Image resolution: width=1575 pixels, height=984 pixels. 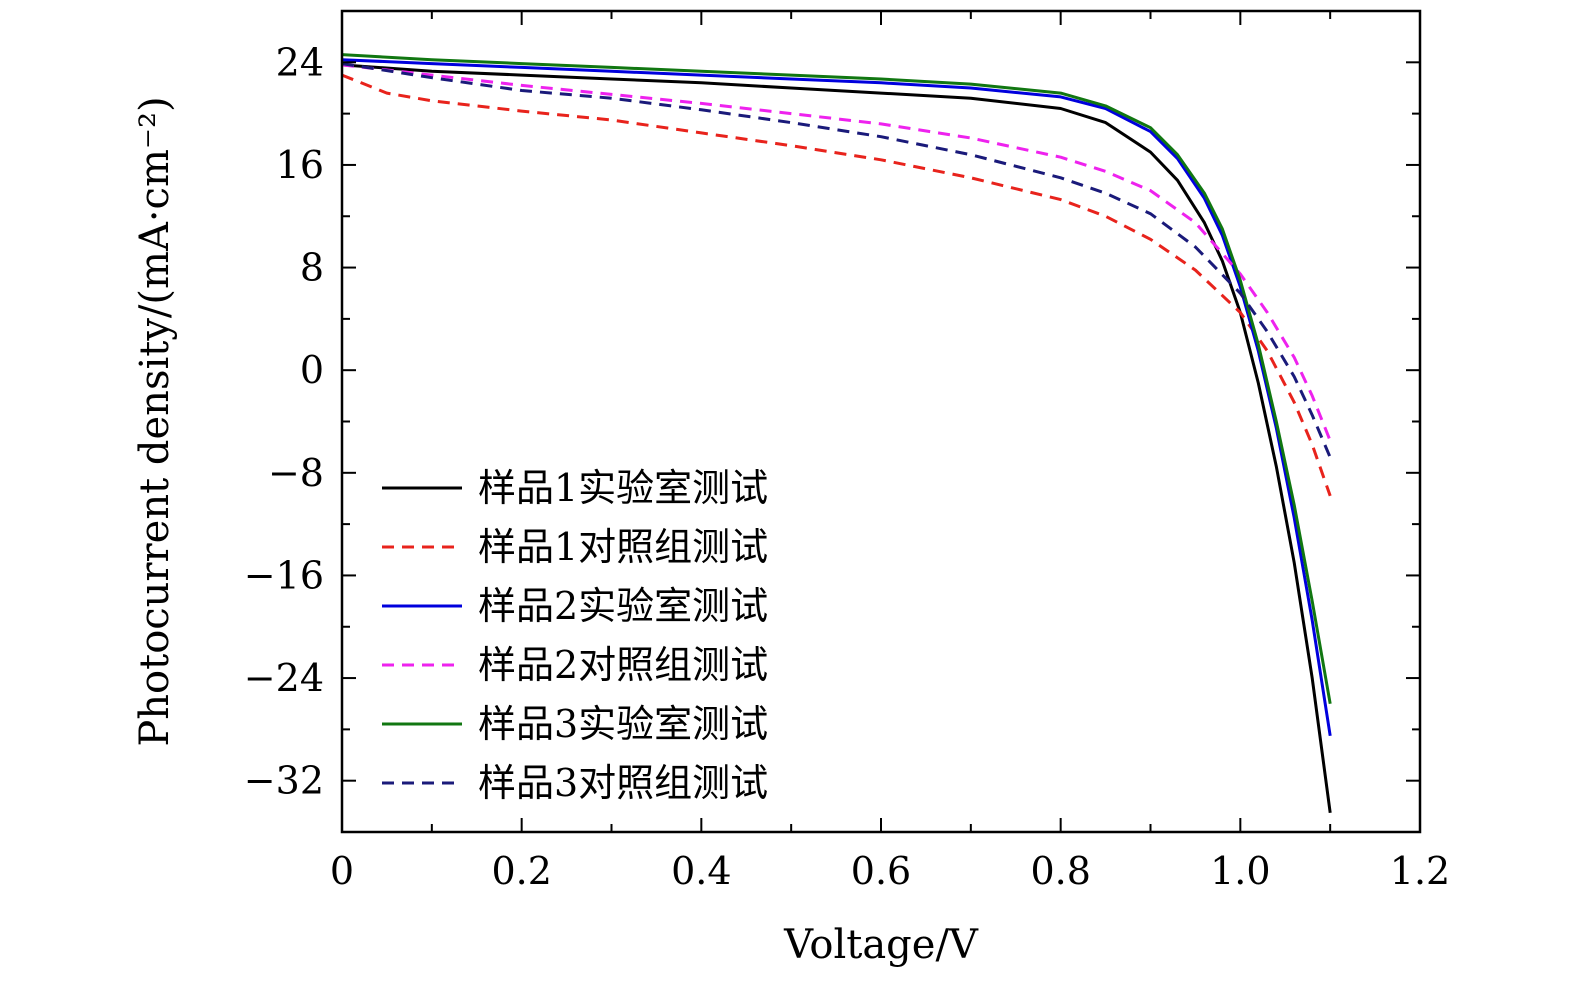 I want to click on x-axis-title: Voltage/V, so click(x=881, y=945).